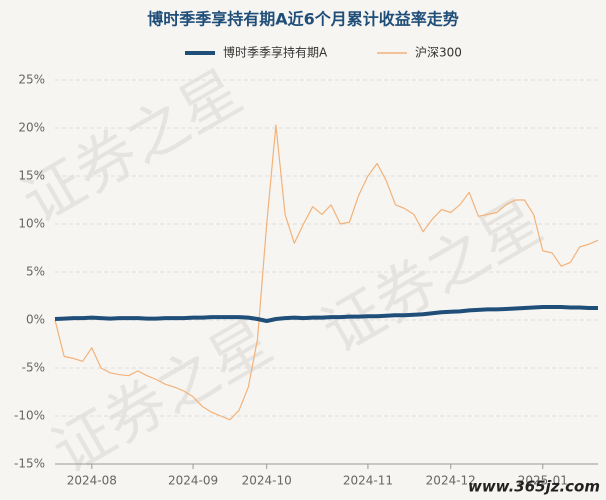  Describe the element at coordinates (543, 481) in the screenshot. I see `x-tick-label: 2025-01` at that location.